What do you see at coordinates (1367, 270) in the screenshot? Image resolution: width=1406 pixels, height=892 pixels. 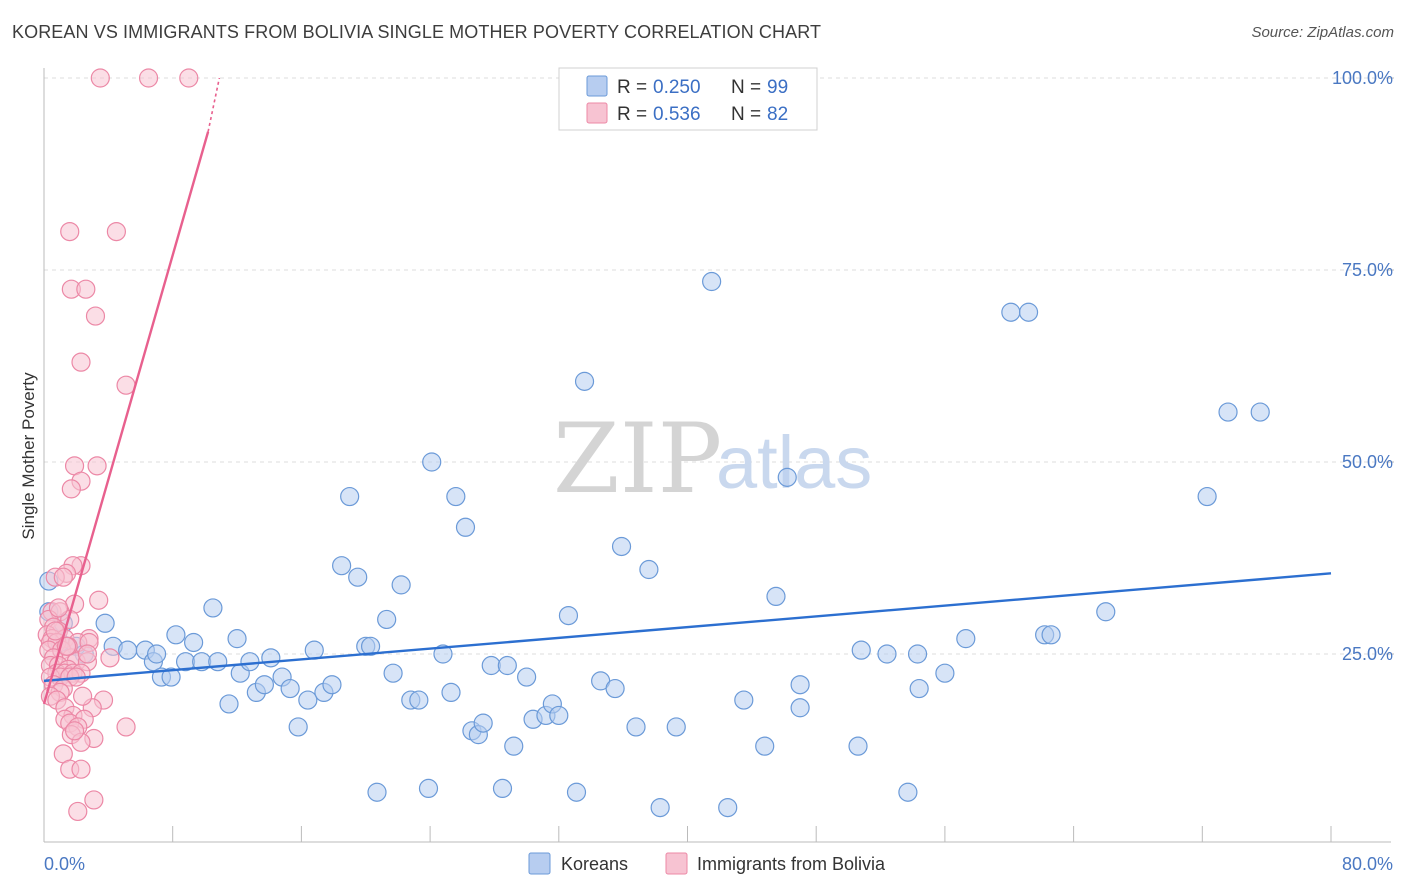 I see `y-tick-label: 75.0%` at bounding box center [1367, 270].